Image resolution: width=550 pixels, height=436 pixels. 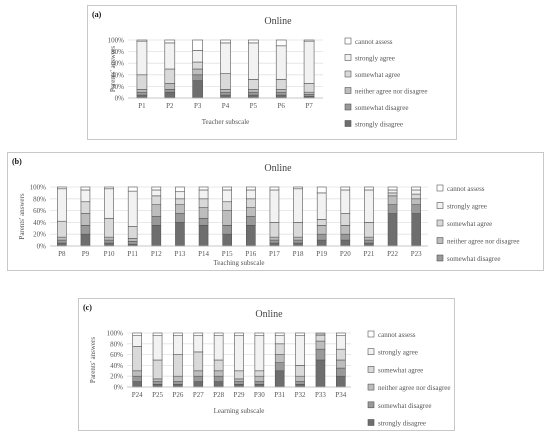 What do you see at coordinates (120, 99) in the screenshot?
I see `y-tick-label: 0%` at bounding box center [120, 99].